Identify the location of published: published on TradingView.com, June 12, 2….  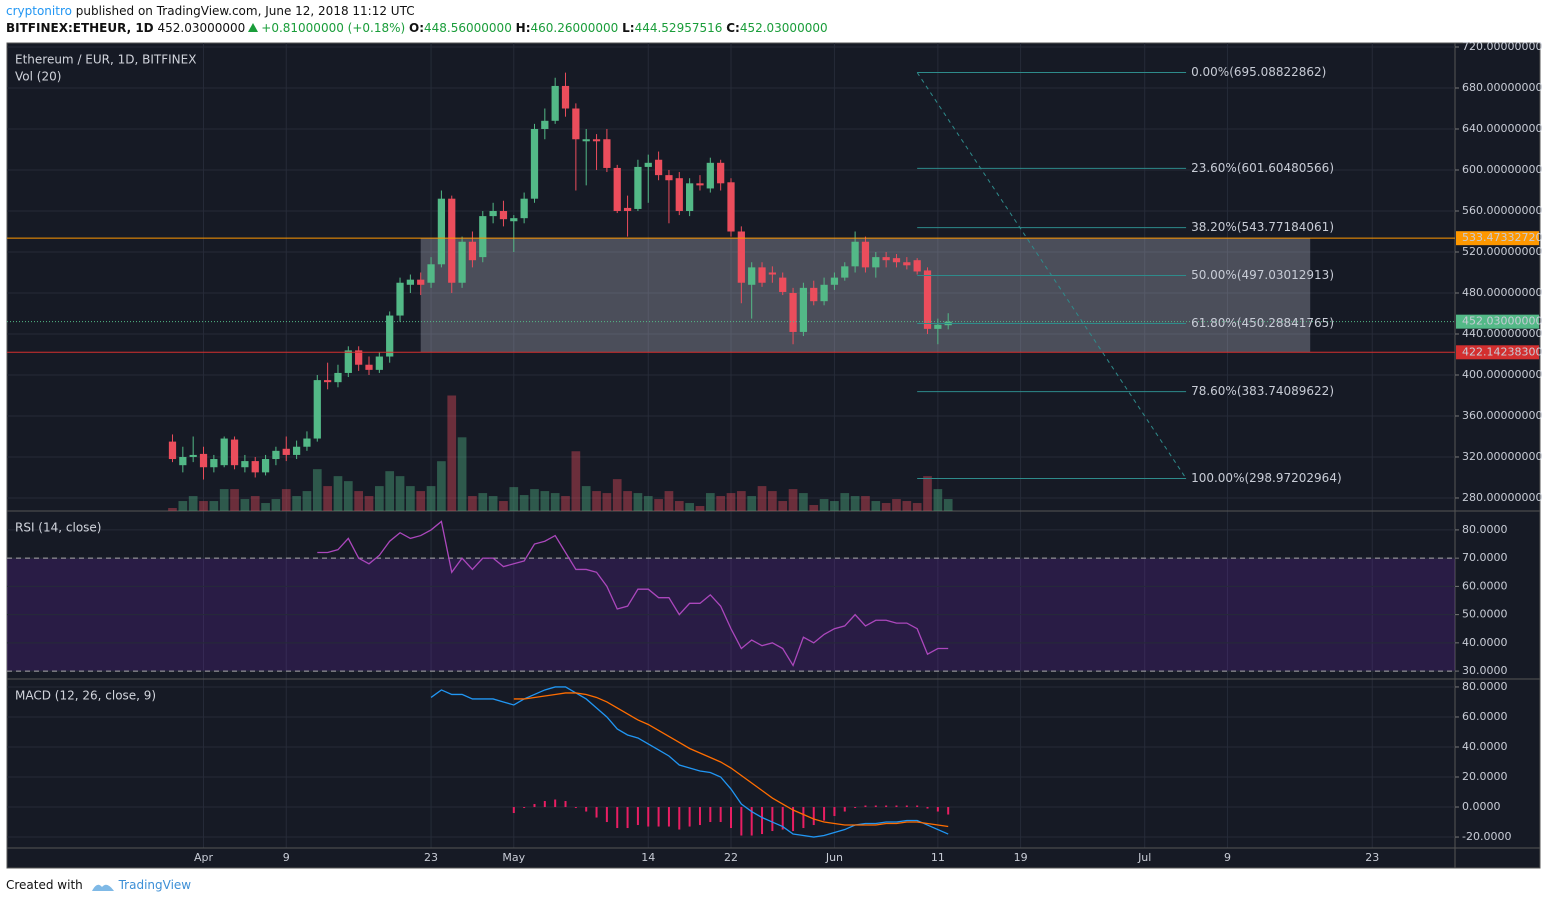
(245, 11).